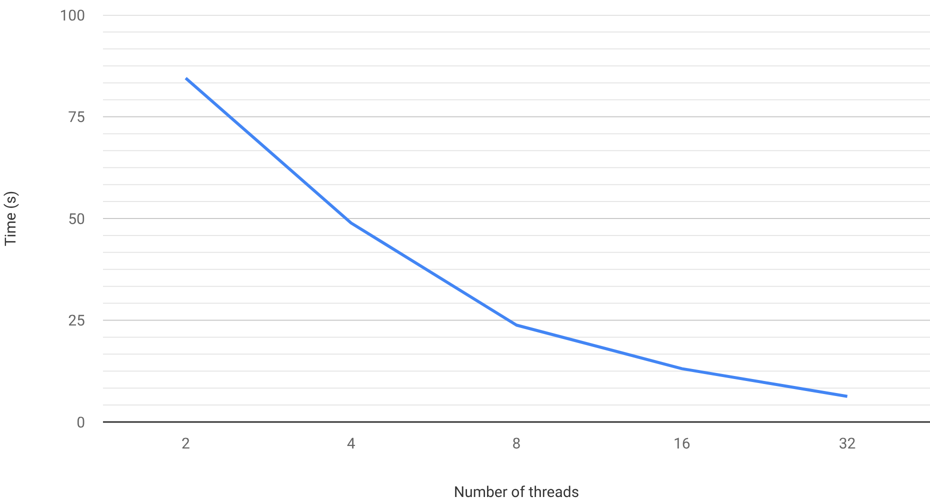 The height and width of the screenshot is (502, 930). What do you see at coordinates (72, 15) in the screenshot?
I see `y-tick-label: 100` at bounding box center [72, 15].